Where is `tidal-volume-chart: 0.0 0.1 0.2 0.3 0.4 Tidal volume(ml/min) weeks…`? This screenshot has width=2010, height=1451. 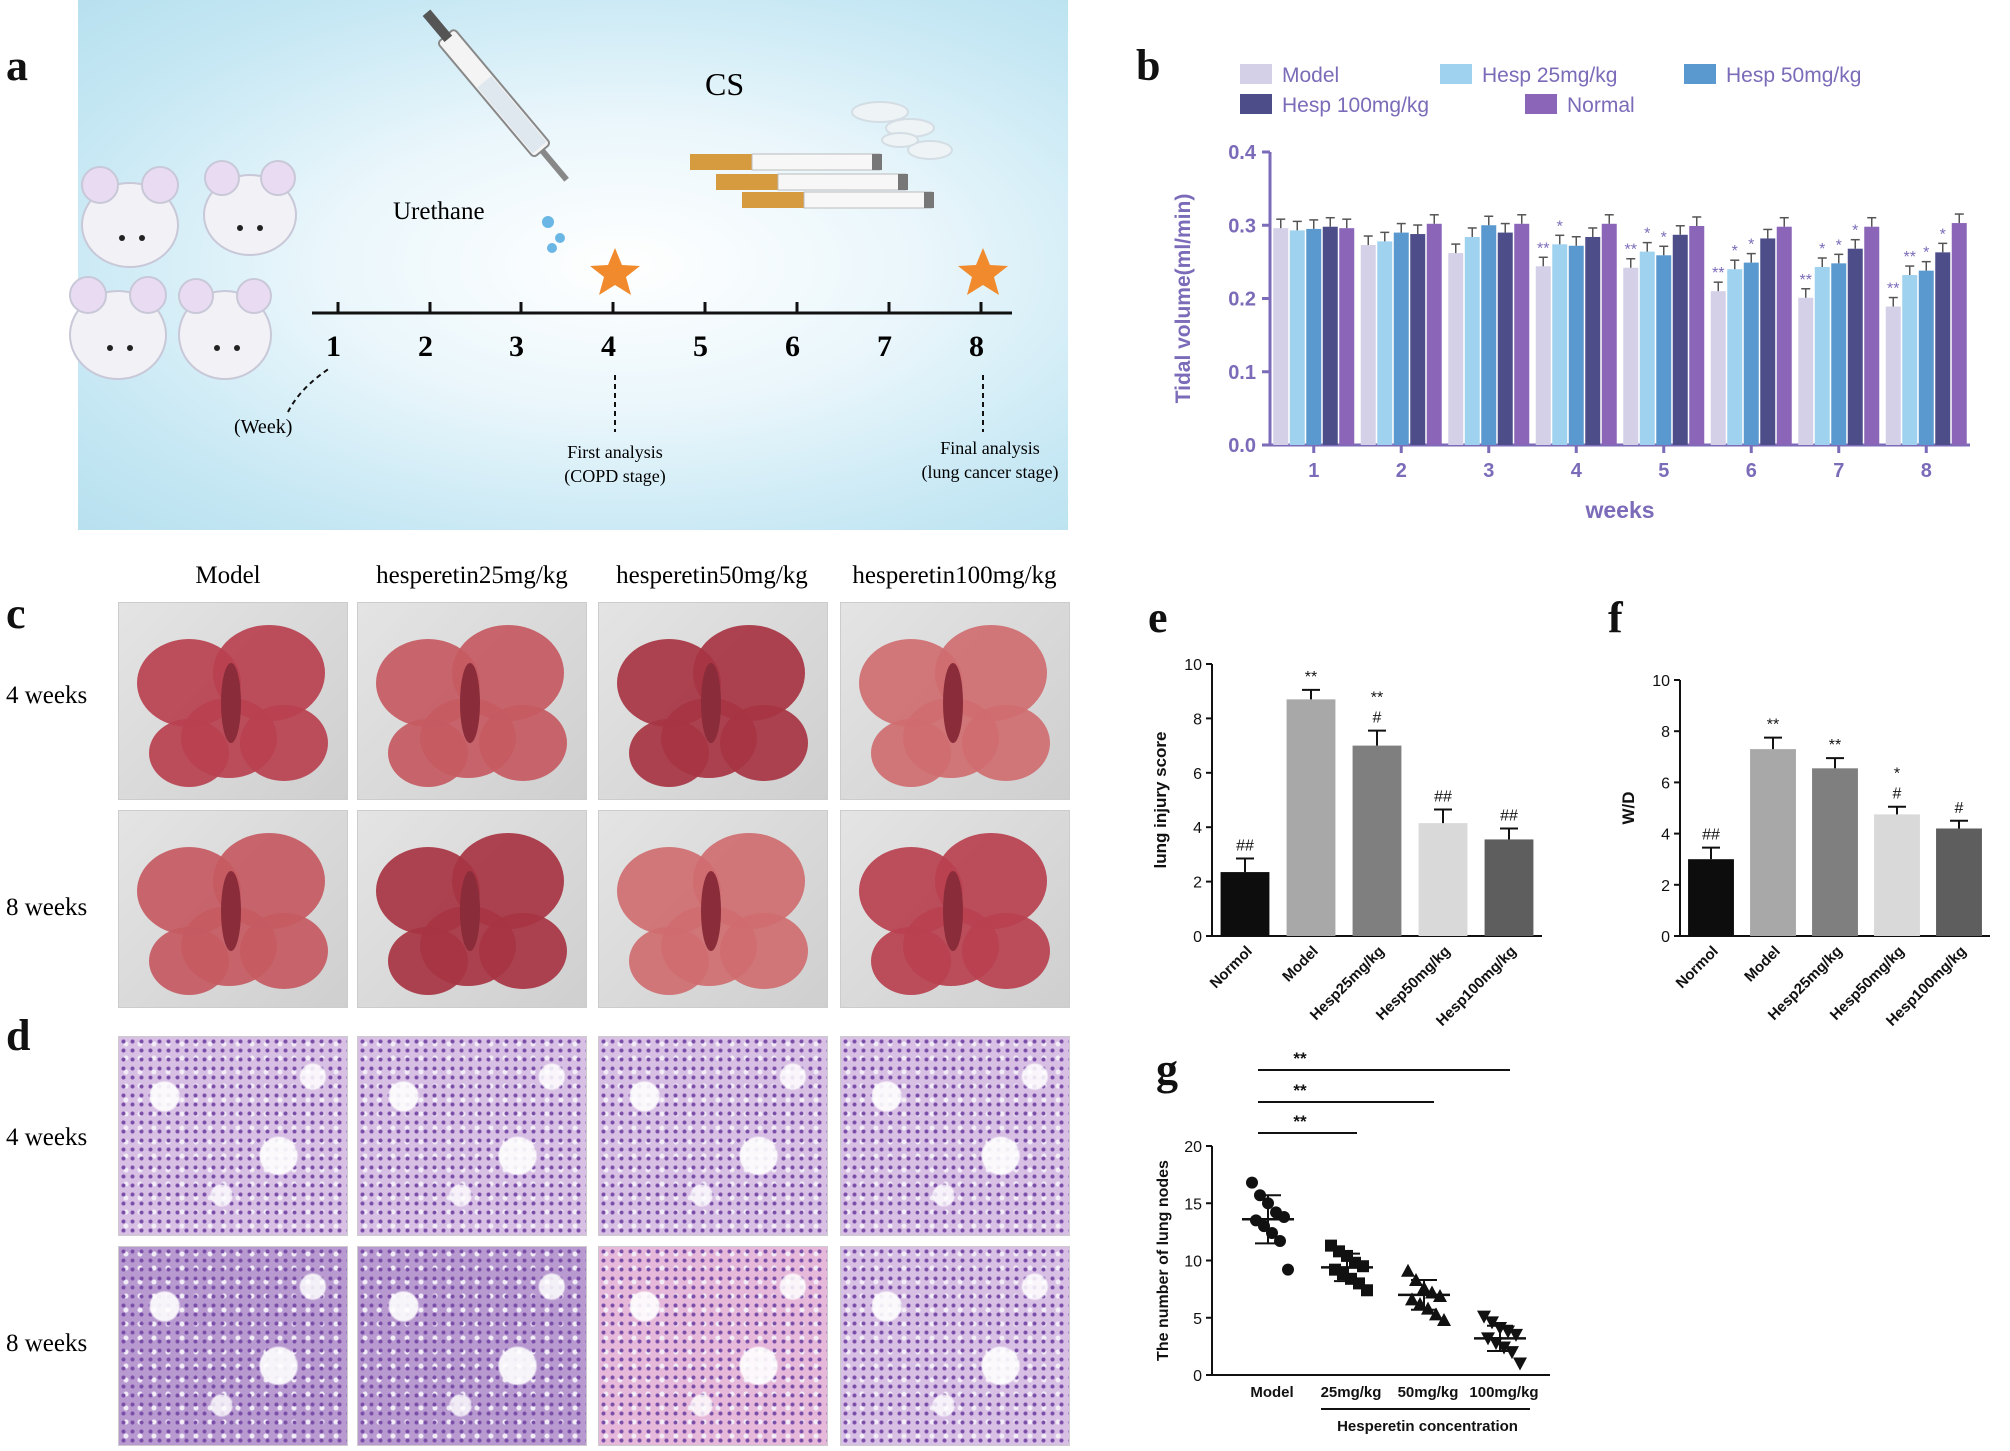
tidal-volume-chart: 0.0 0.1 0.2 0.3 0.4 Tidal volume(ml/min) weeks… is located at coordinates (1571, 293).